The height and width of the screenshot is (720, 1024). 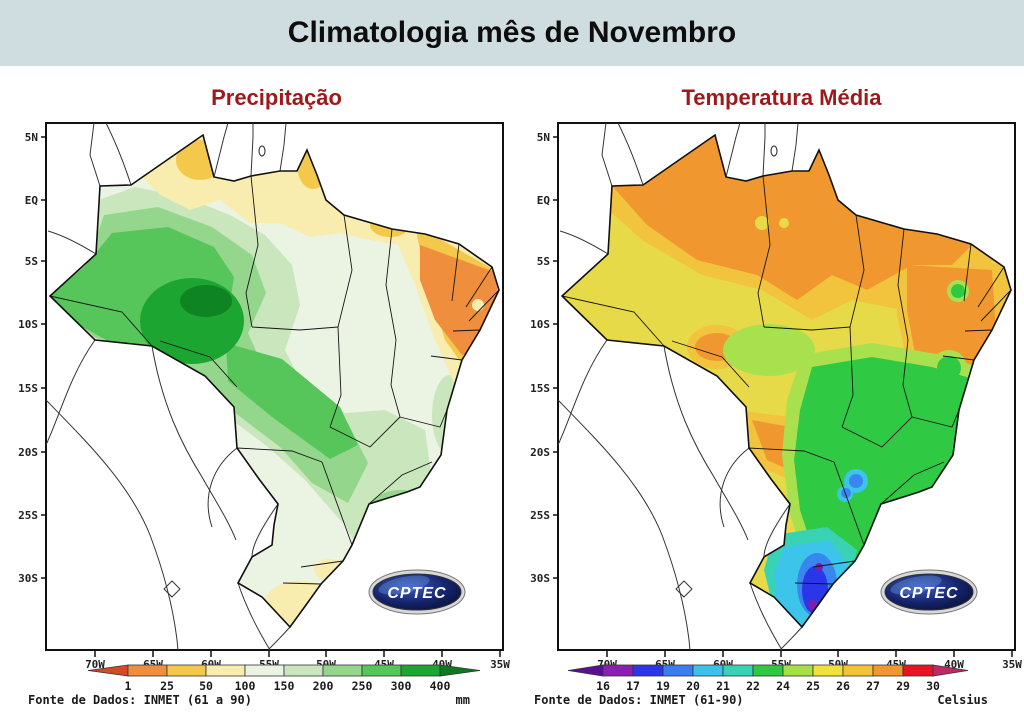 What do you see at coordinates (323, 686) in the screenshot?
I see `colorbar-label: 200` at bounding box center [323, 686].